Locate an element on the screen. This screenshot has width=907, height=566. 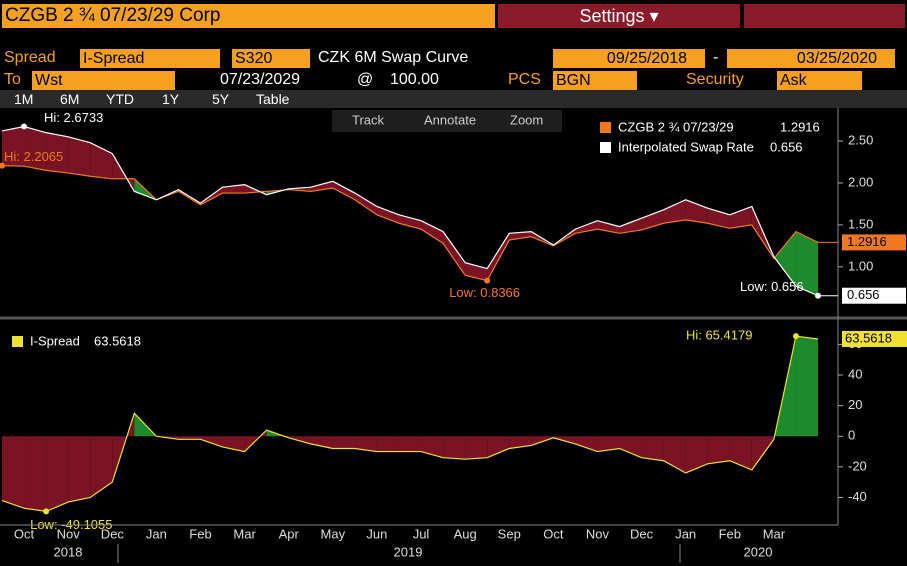
settings-button: Settings ▾ is located at coordinates (619, 16).